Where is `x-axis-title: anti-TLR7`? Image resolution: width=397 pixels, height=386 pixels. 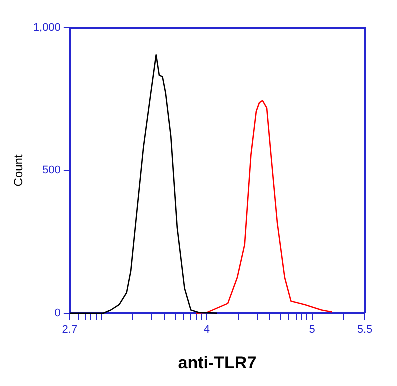 x-axis-title: anti-TLR7 is located at coordinates (217, 362).